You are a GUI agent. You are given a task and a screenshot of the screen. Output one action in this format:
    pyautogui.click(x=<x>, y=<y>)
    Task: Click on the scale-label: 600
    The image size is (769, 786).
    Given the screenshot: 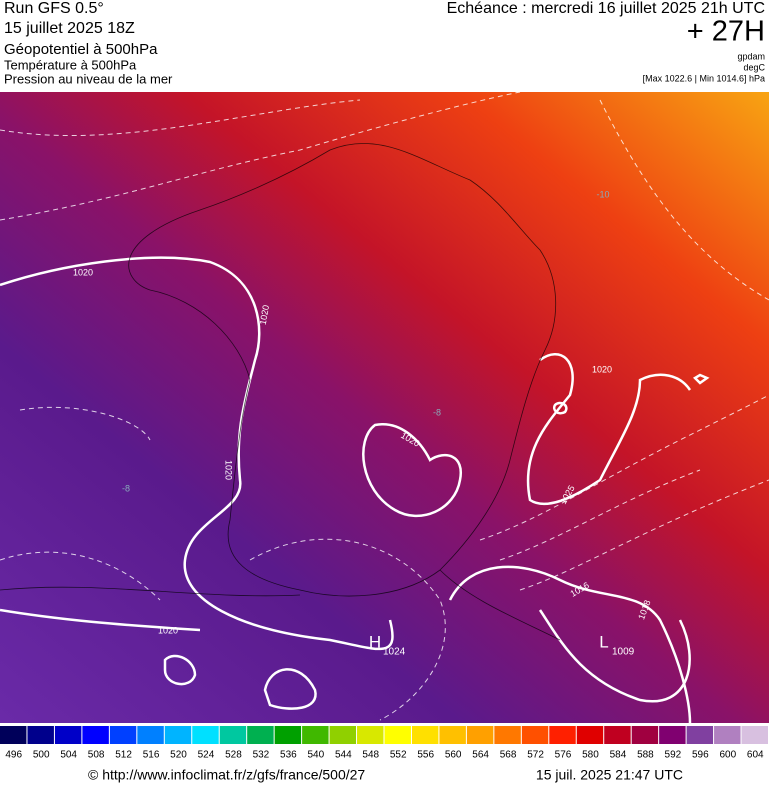 What is the action you would take?
    pyautogui.click(x=727, y=755)
    